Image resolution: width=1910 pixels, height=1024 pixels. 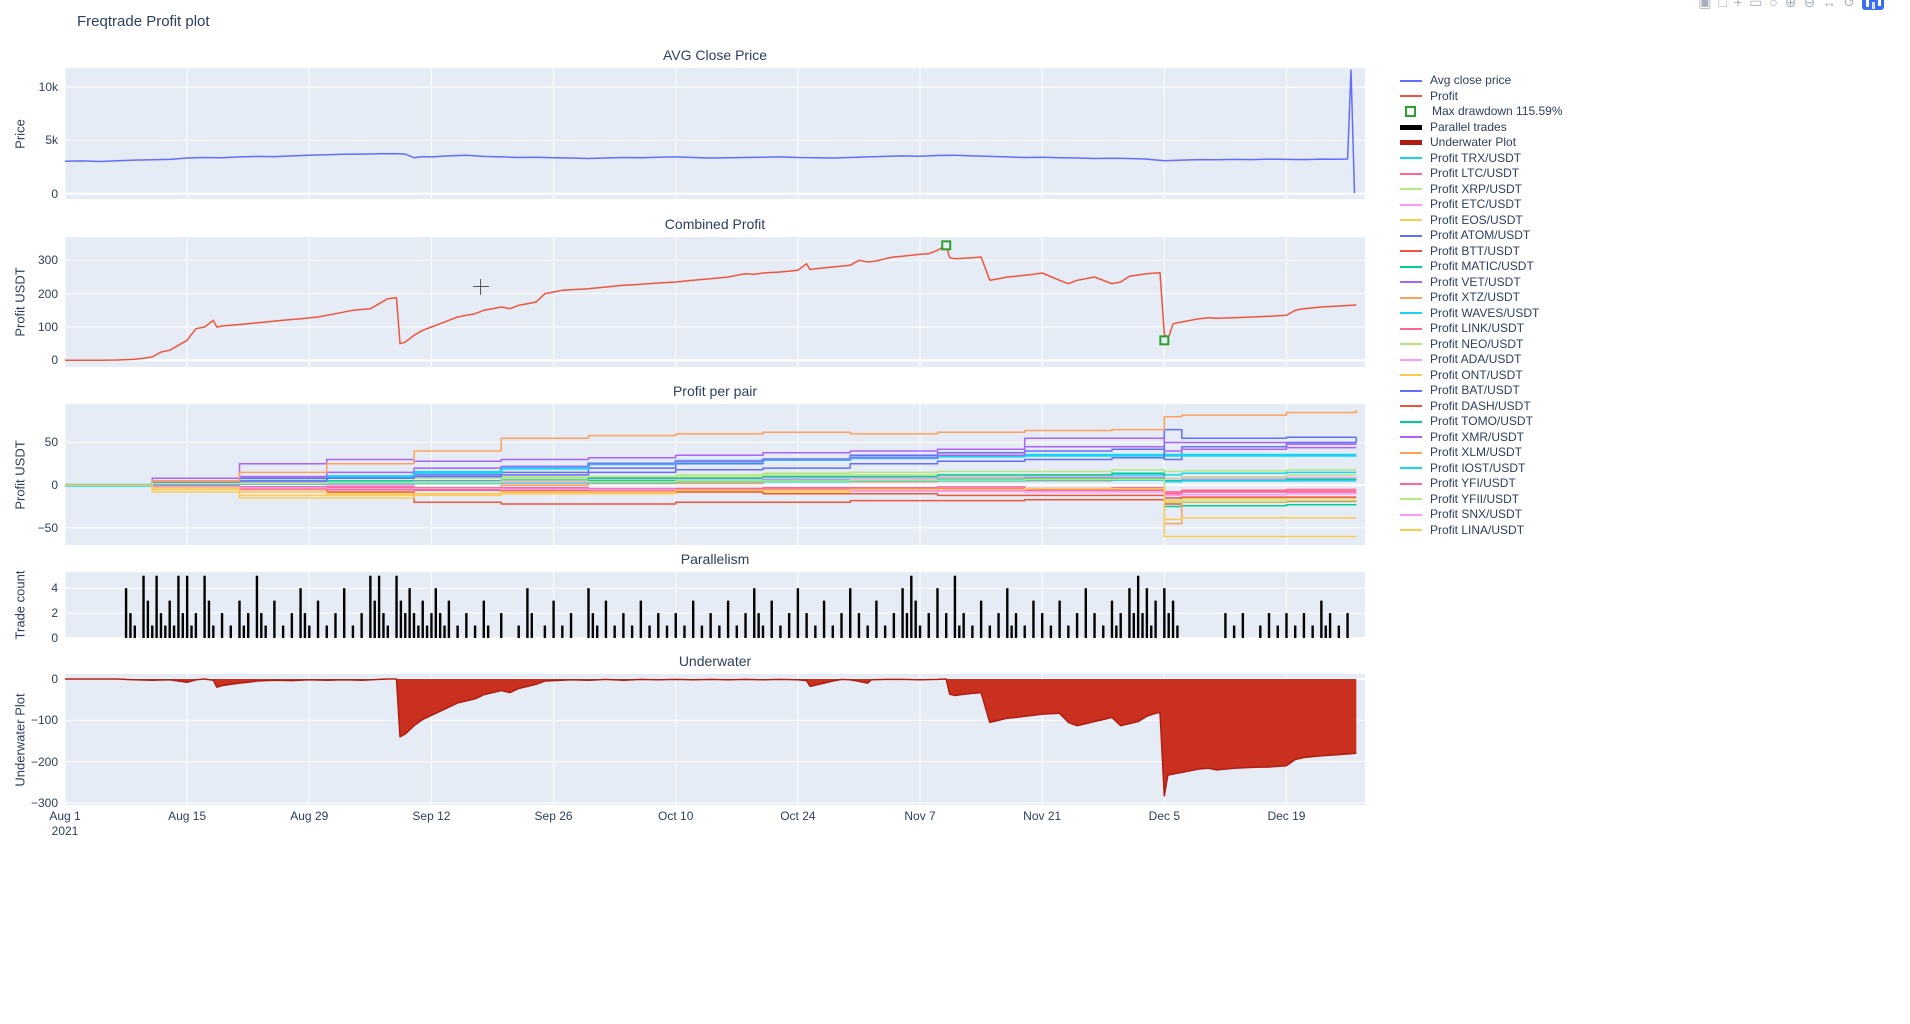 I want to click on zoom-icon: □, so click(x=1722, y=5).